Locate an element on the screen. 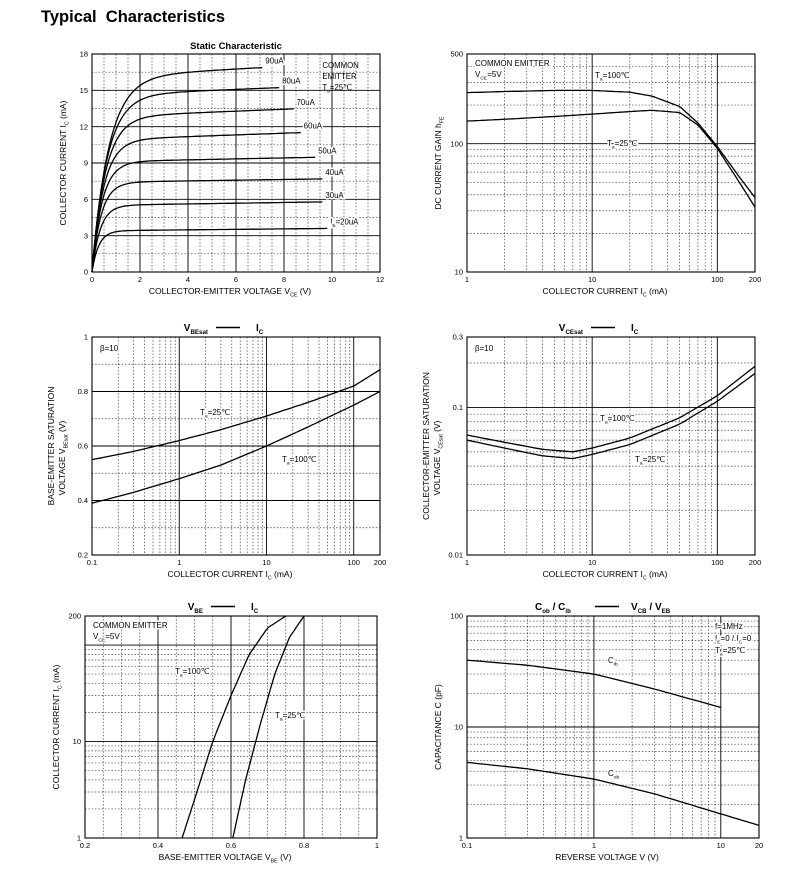 Image resolution: width=790 pixels, height=881 pixels. title-right: VCB​ / VEB​ is located at coordinates (651, 608).